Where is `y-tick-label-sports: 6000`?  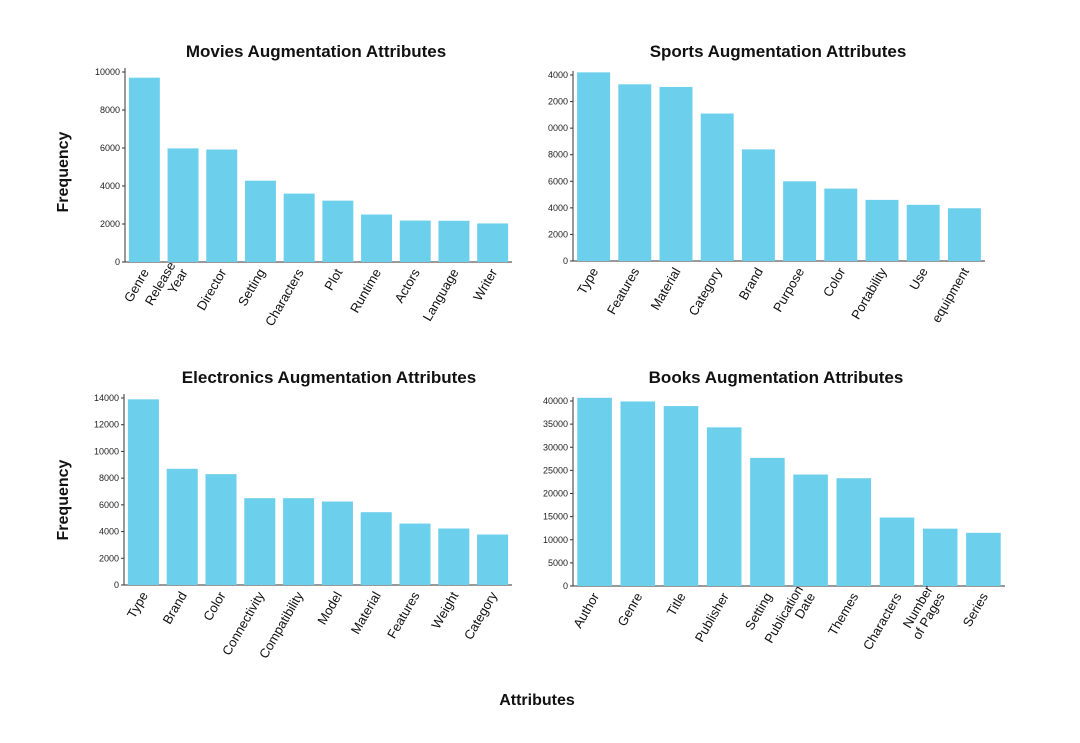
y-tick-label-sports: 6000 is located at coordinates (558, 181).